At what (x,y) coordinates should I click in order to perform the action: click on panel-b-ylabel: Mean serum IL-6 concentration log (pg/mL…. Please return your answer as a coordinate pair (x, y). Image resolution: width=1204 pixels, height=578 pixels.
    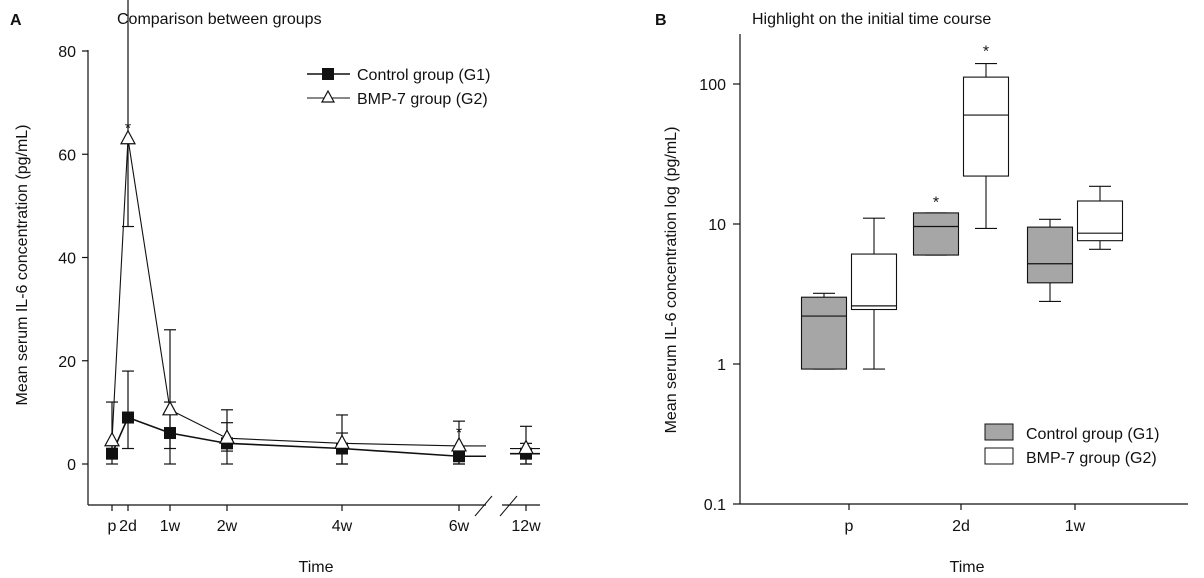
    Looking at the image, I should click on (671, 280).